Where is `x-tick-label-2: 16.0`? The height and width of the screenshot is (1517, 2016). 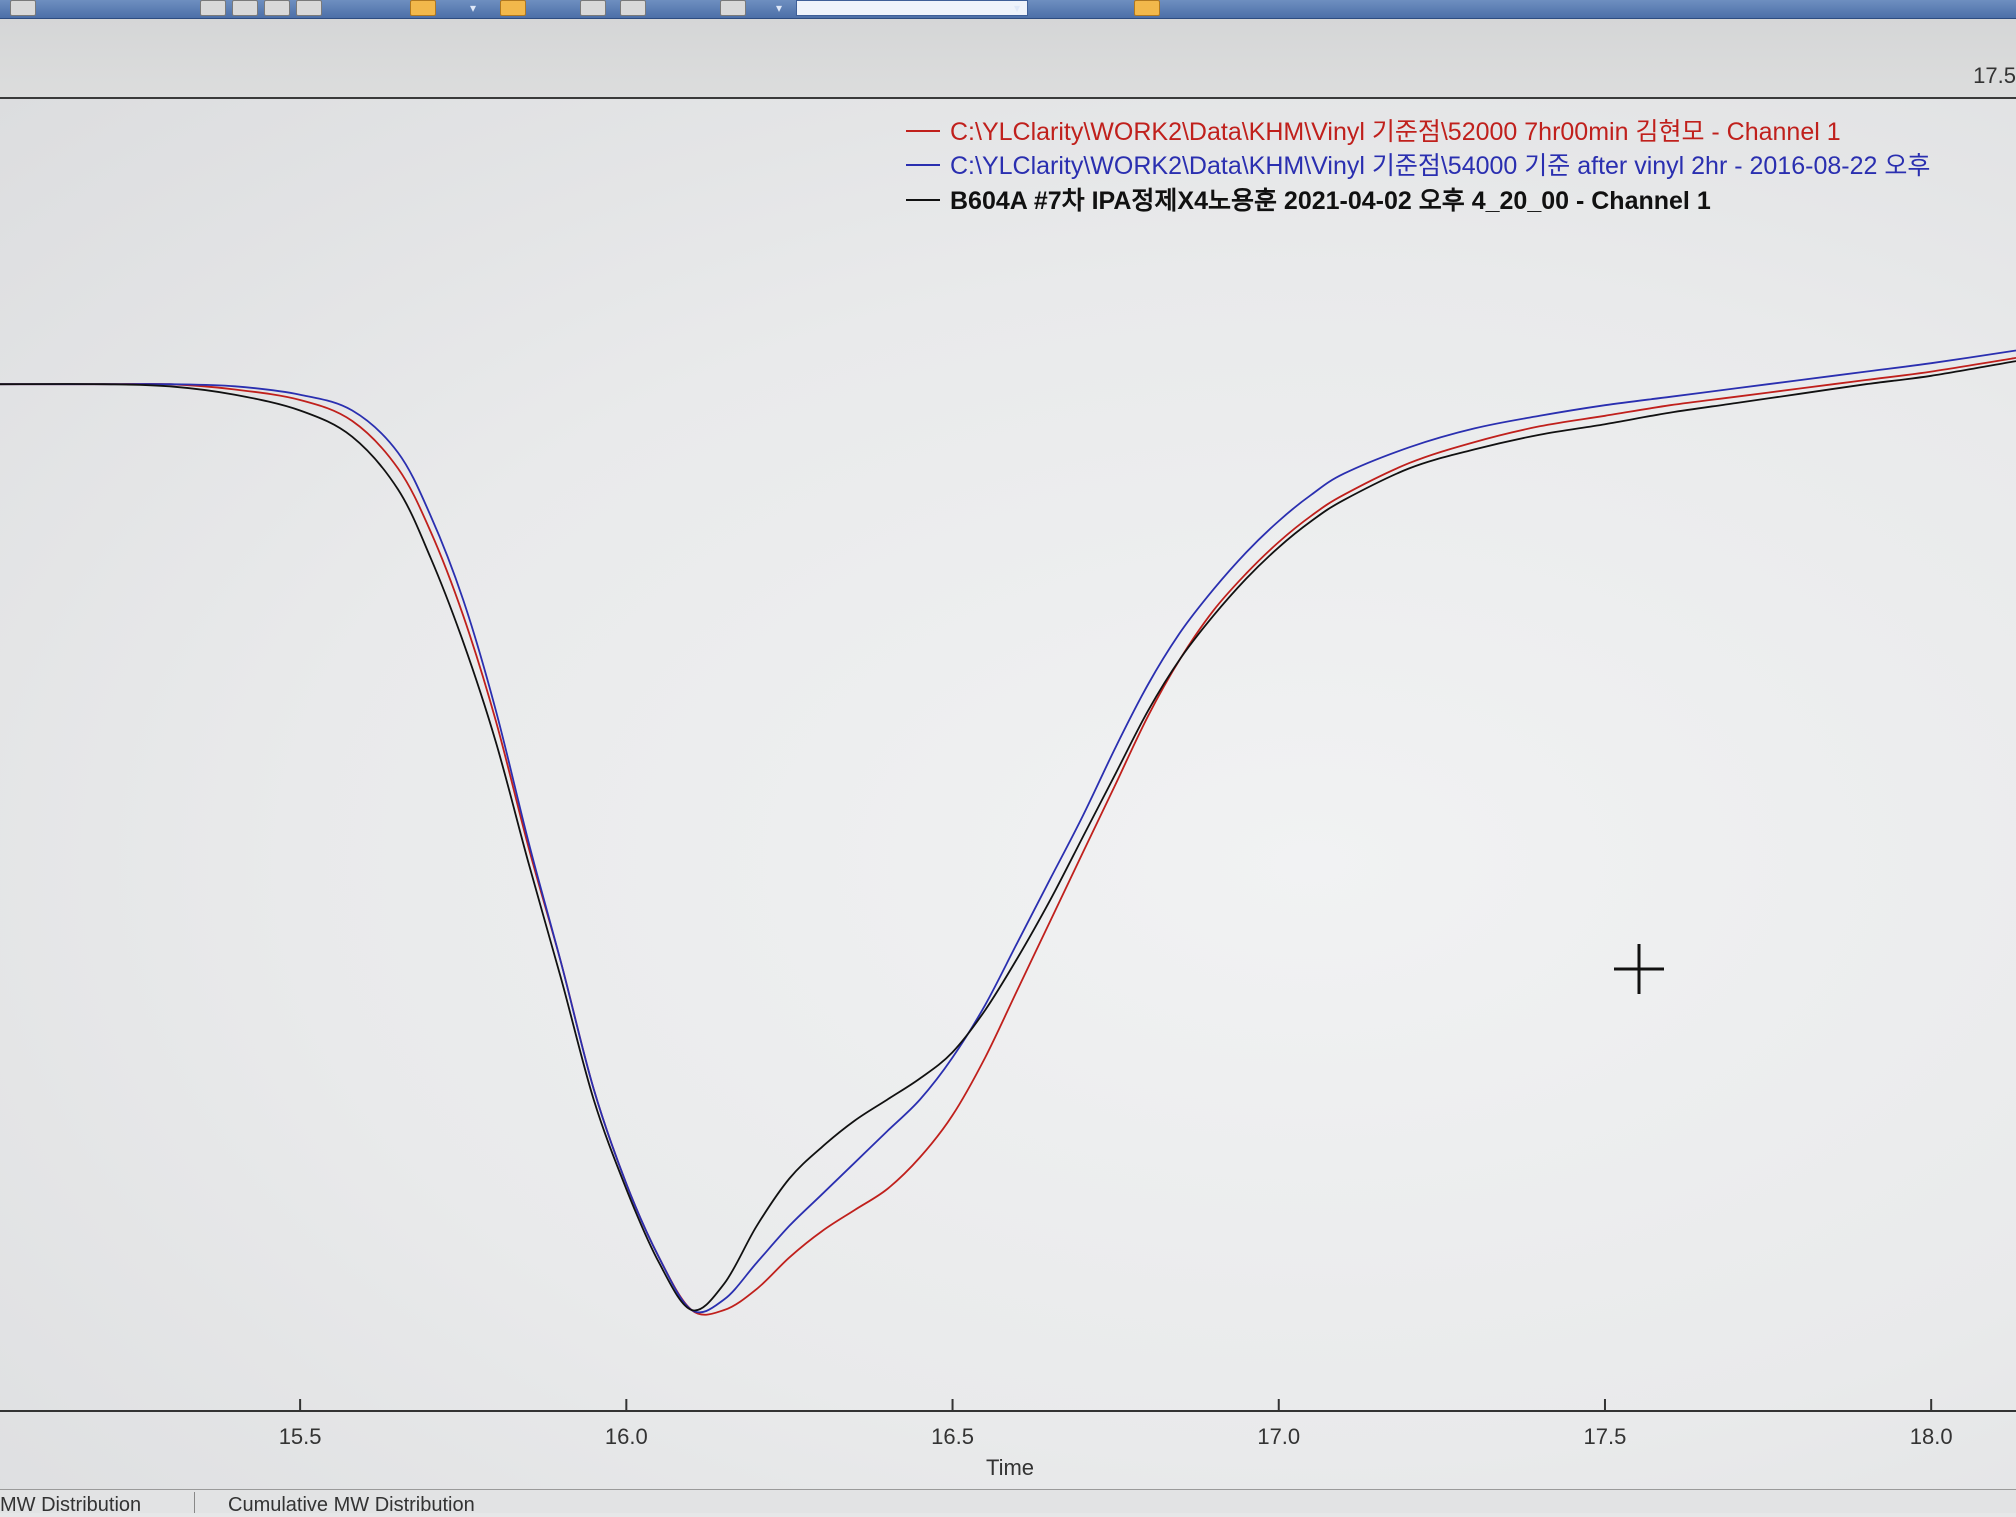 x-tick-label-2: 16.0 is located at coordinates (626, 1436).